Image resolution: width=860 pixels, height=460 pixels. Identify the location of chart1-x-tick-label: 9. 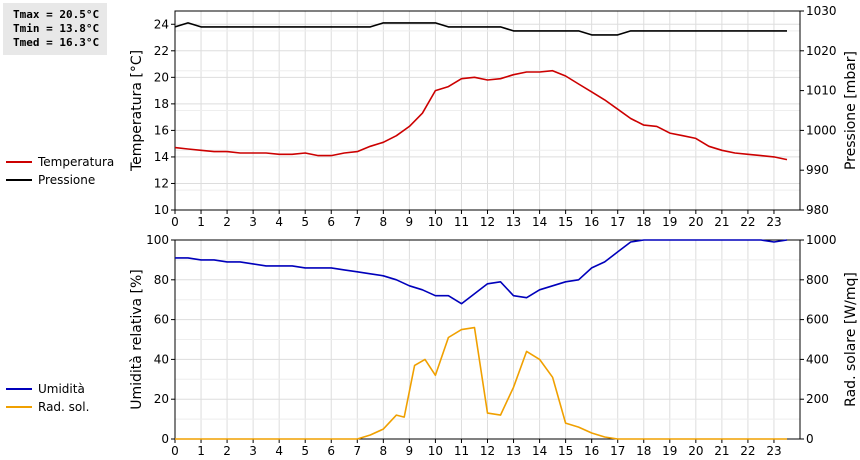
(410, 222).